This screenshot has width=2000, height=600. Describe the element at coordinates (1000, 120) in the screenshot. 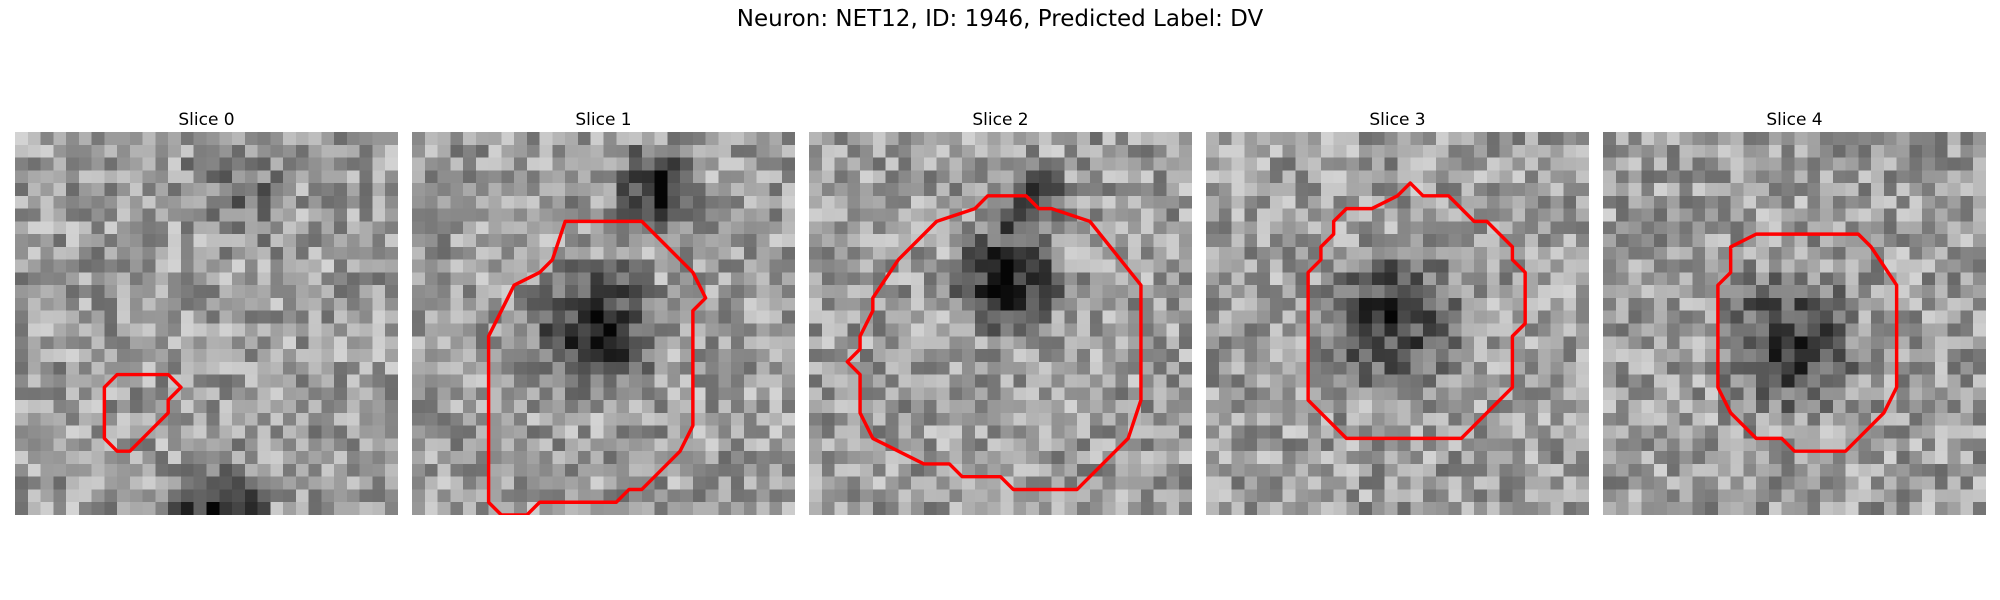

I see `slice-title: Slice 2` at that location.